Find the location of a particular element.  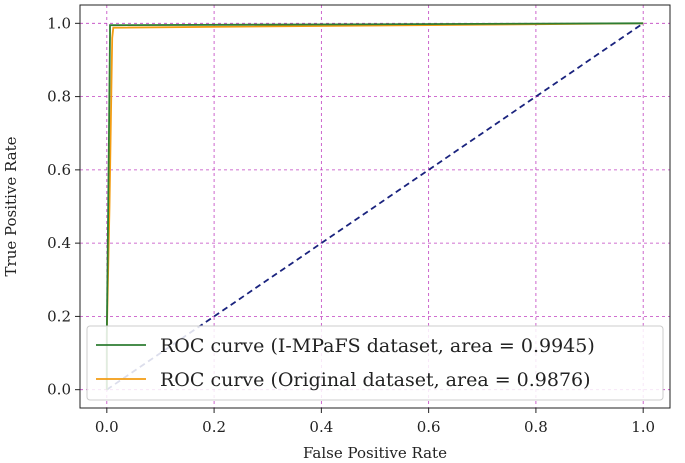

x-tick-label: 0.6 is located at coordinates (429, 427).